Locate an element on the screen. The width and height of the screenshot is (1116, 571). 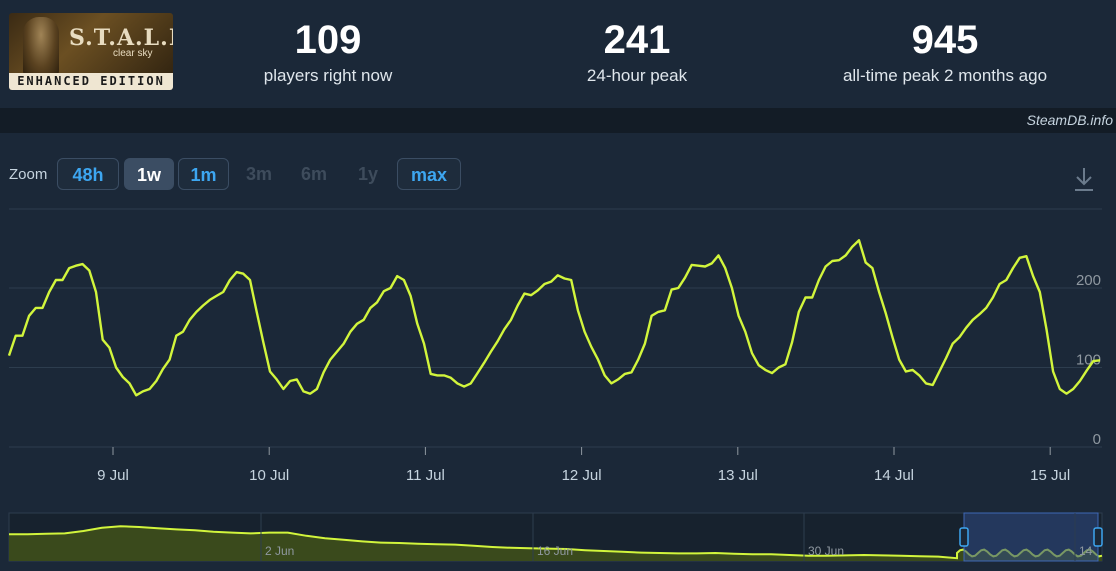
navigator-background is located at coordinates (555, 537).